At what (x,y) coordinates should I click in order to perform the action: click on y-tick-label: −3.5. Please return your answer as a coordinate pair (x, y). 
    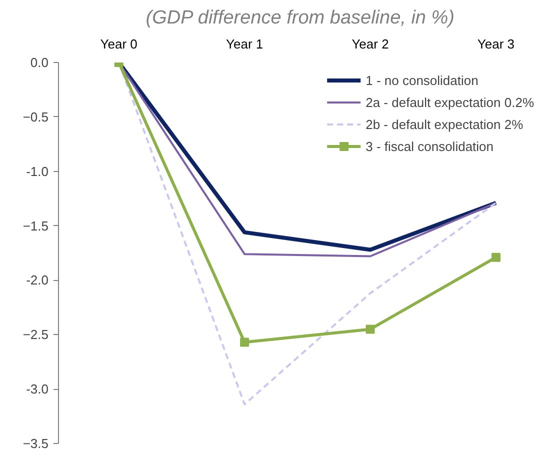
    Looking at the image, I should click on (35, 443).